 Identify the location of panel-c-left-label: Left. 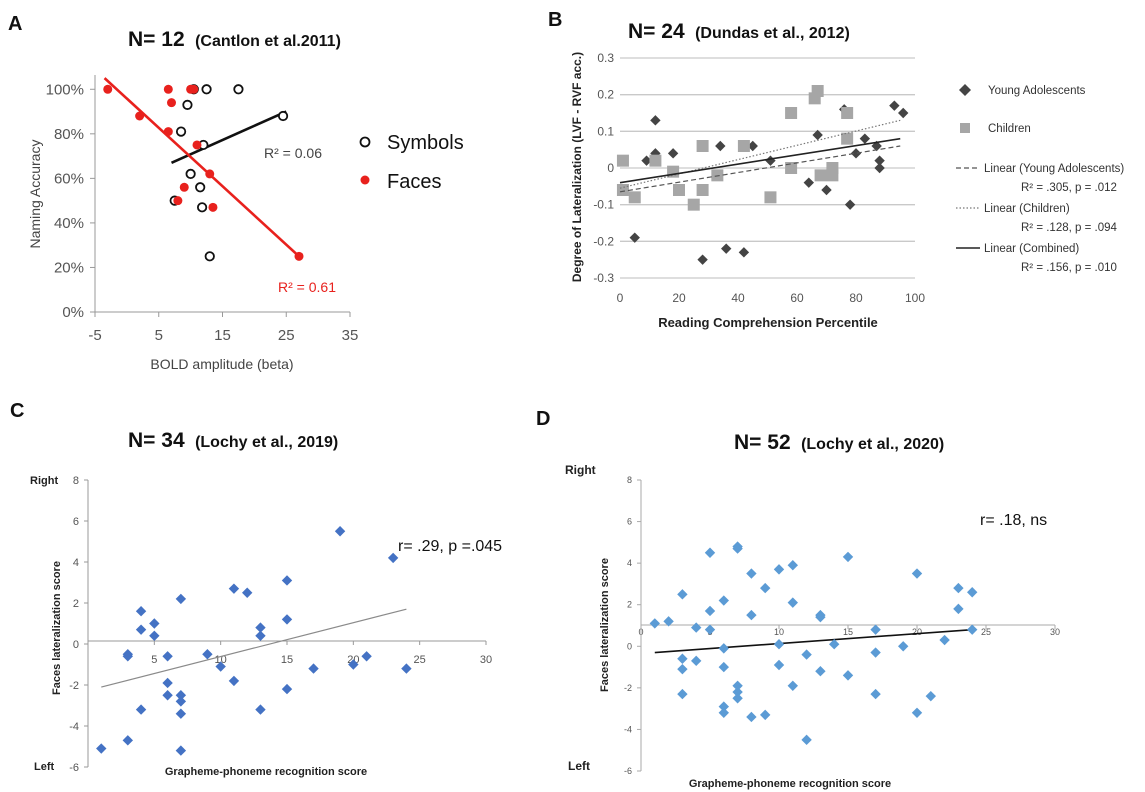
(44, 767).